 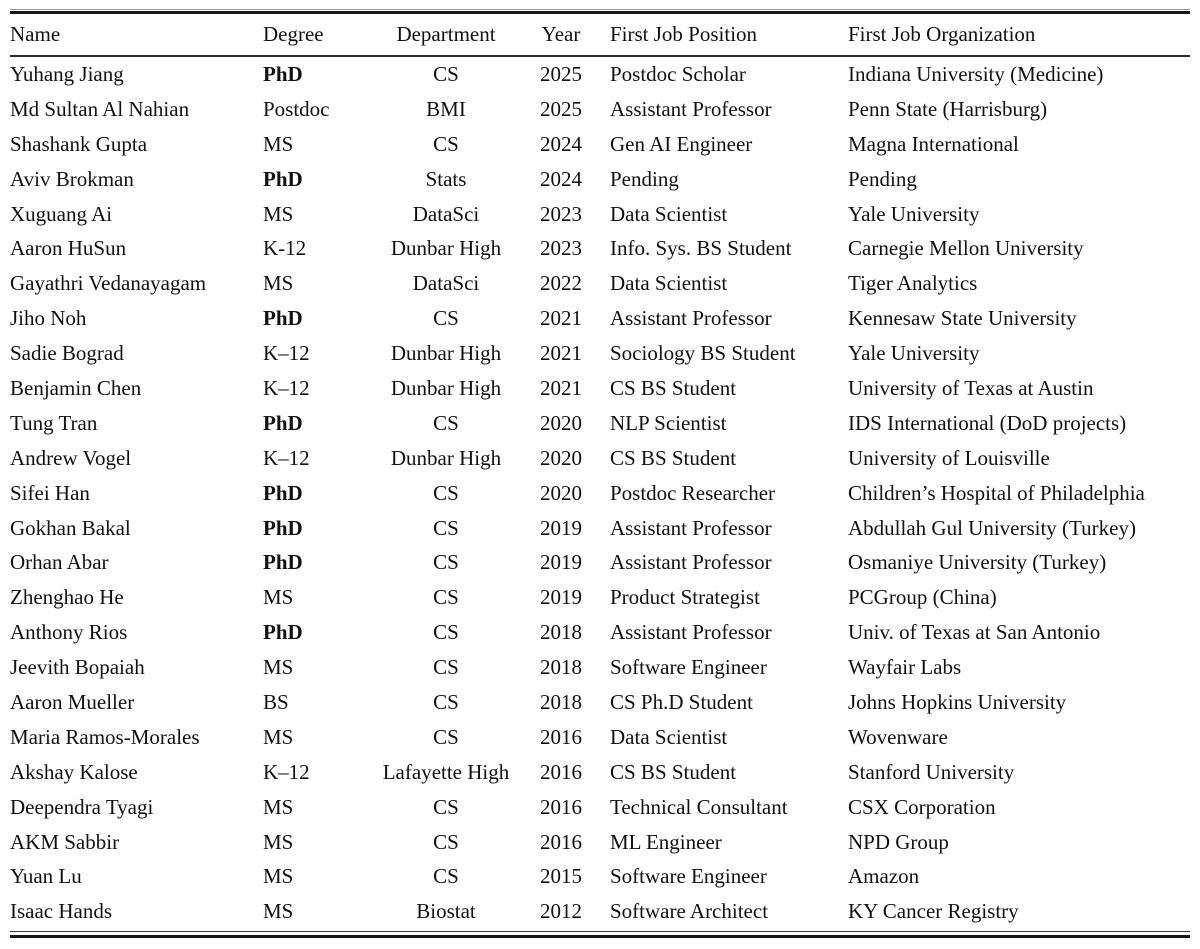 I want to click on column-header-department: Department, so click(x=446, y=34).